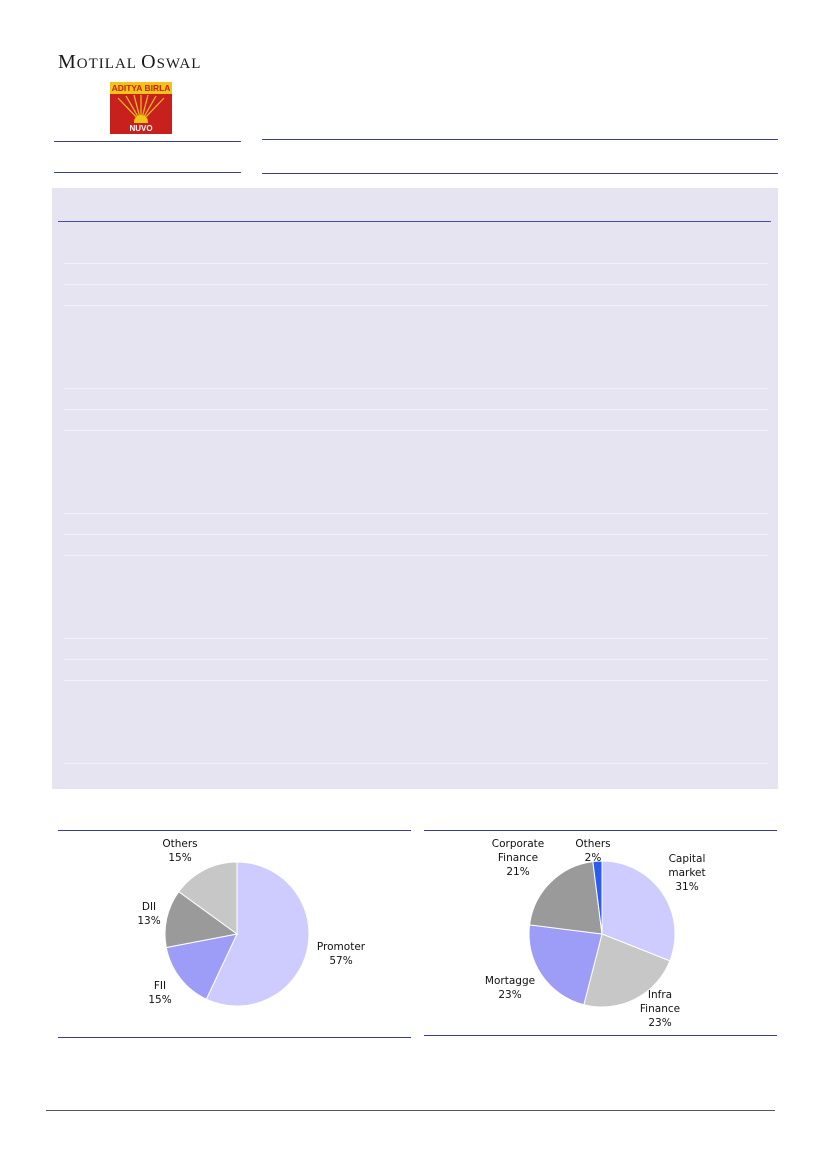 The width and height of the screenshot is (827, 1169). What do you see at coordinates (141, 128) in the screenshot?
I see `logo-bottom-text: NUVO` at bounding box center [141, 128].